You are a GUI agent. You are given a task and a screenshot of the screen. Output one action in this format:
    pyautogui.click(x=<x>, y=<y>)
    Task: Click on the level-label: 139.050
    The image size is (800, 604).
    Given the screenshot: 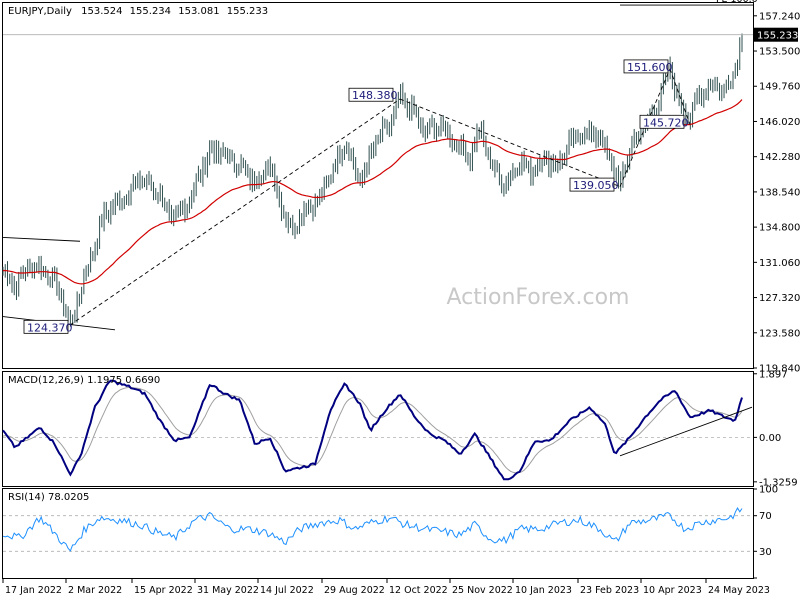 What is the action you would take?
    pyautogui.click(x=596, y=185)
    